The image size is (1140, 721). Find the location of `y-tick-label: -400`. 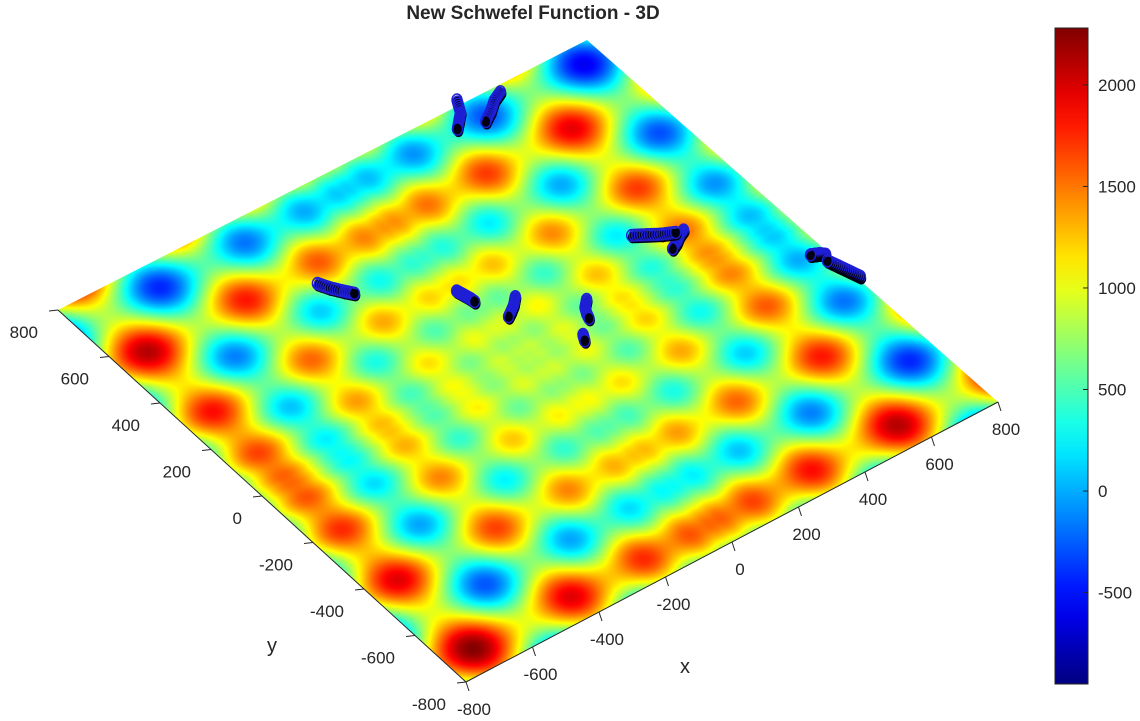

y-tick-label: -400 is located at coordinates (327, 611).